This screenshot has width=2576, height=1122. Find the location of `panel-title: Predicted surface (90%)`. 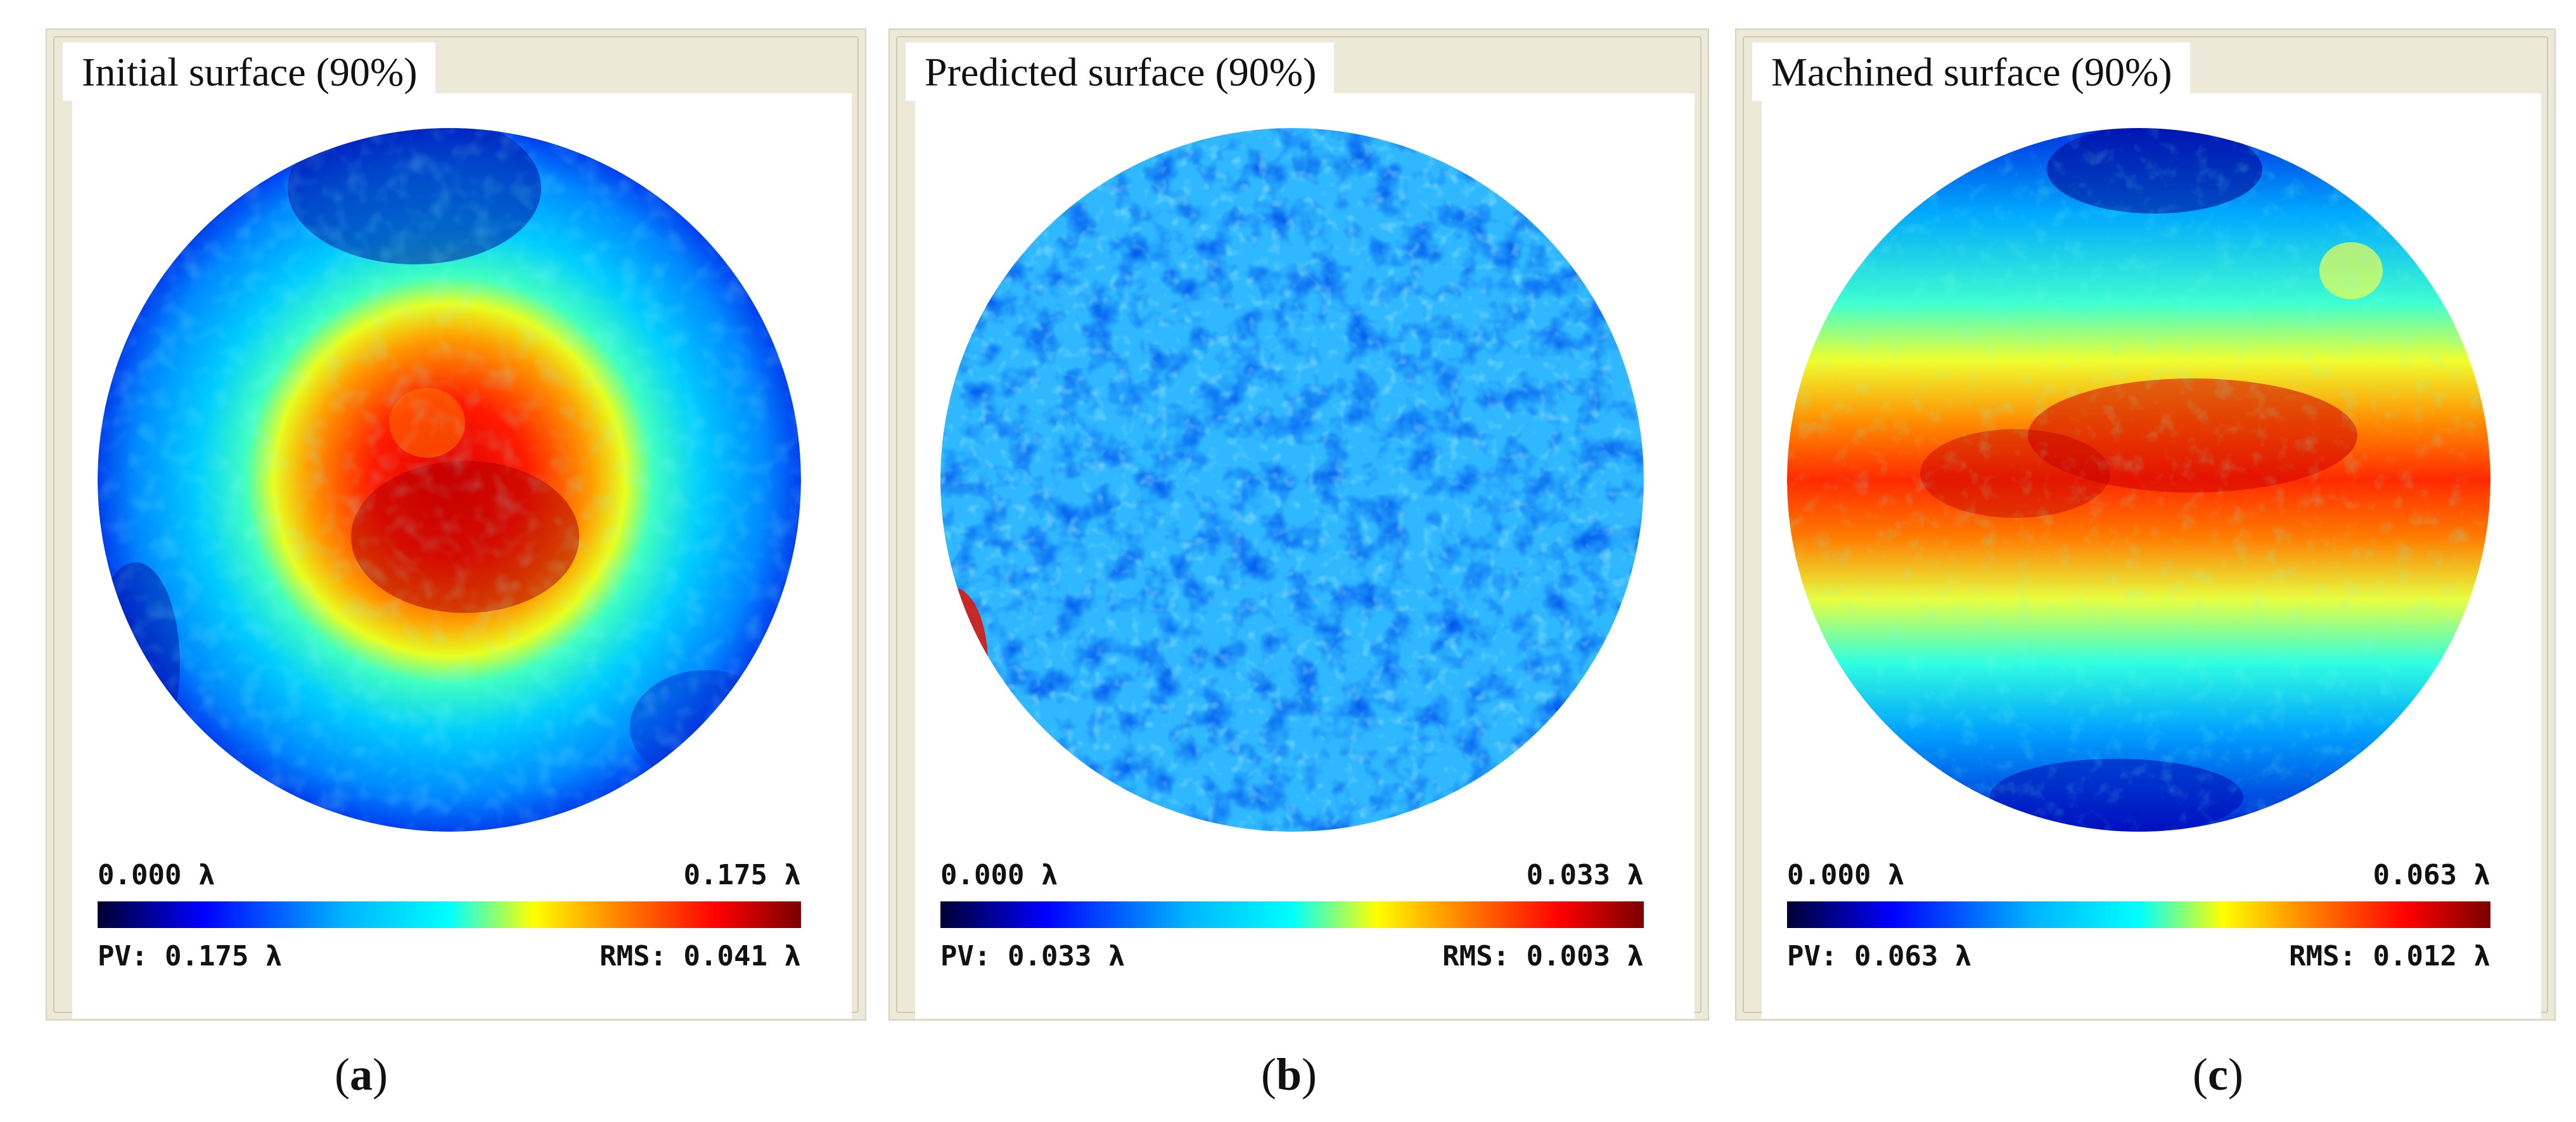

panel-title: Predicted surface (90%) is located at coordinates (1120, 71).